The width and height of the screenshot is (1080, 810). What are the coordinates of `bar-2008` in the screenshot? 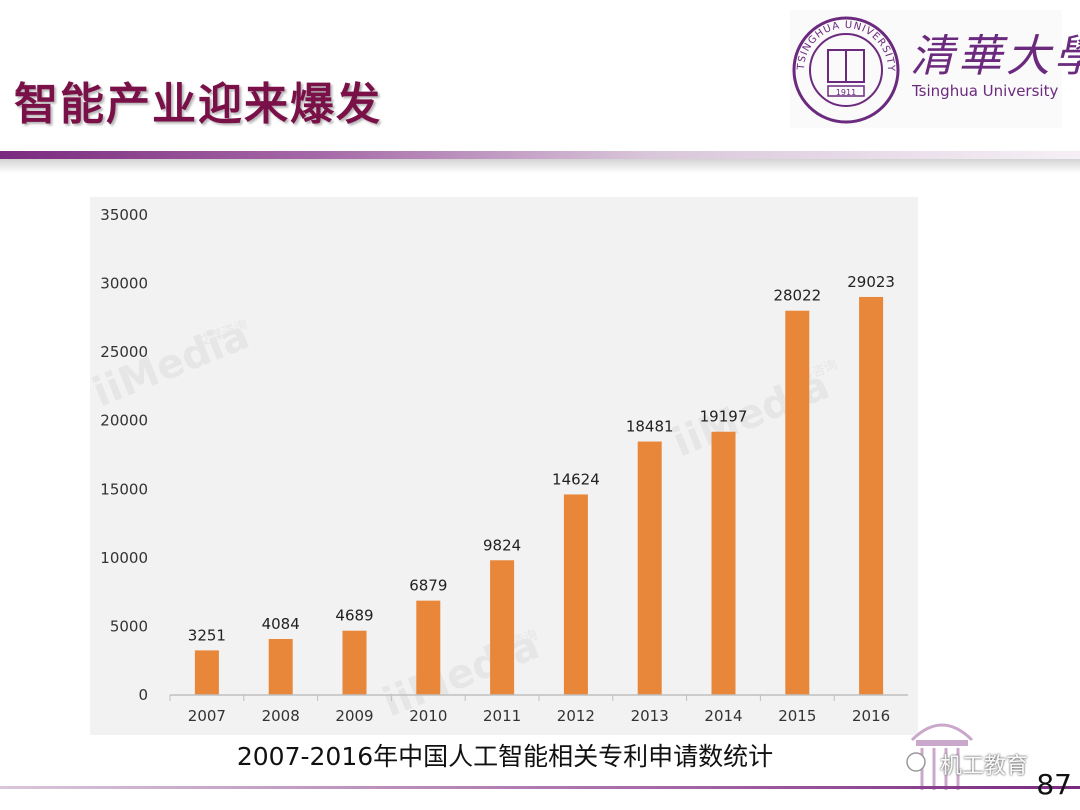 It's located at (280, 666).